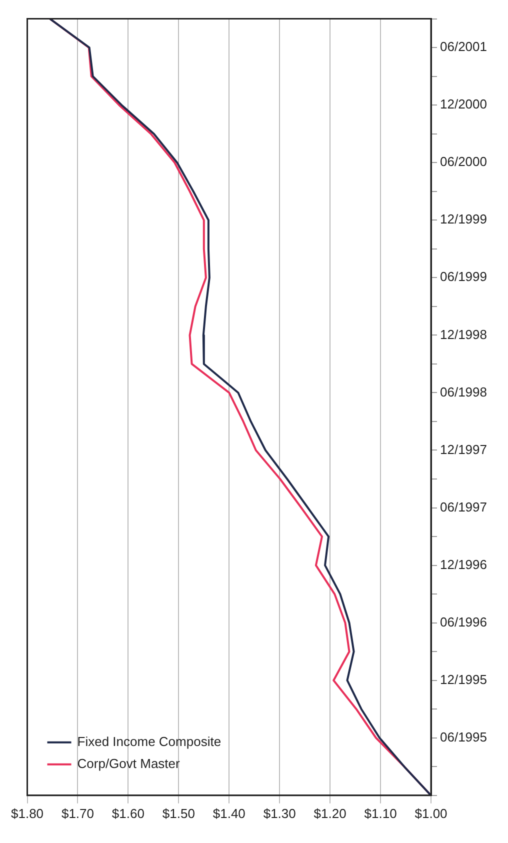 This screenshot has height=843, width=508. Describe the element at coordinates (464, 506) in the screenshot. I see `y-tick-label: 06/1997` at that location.